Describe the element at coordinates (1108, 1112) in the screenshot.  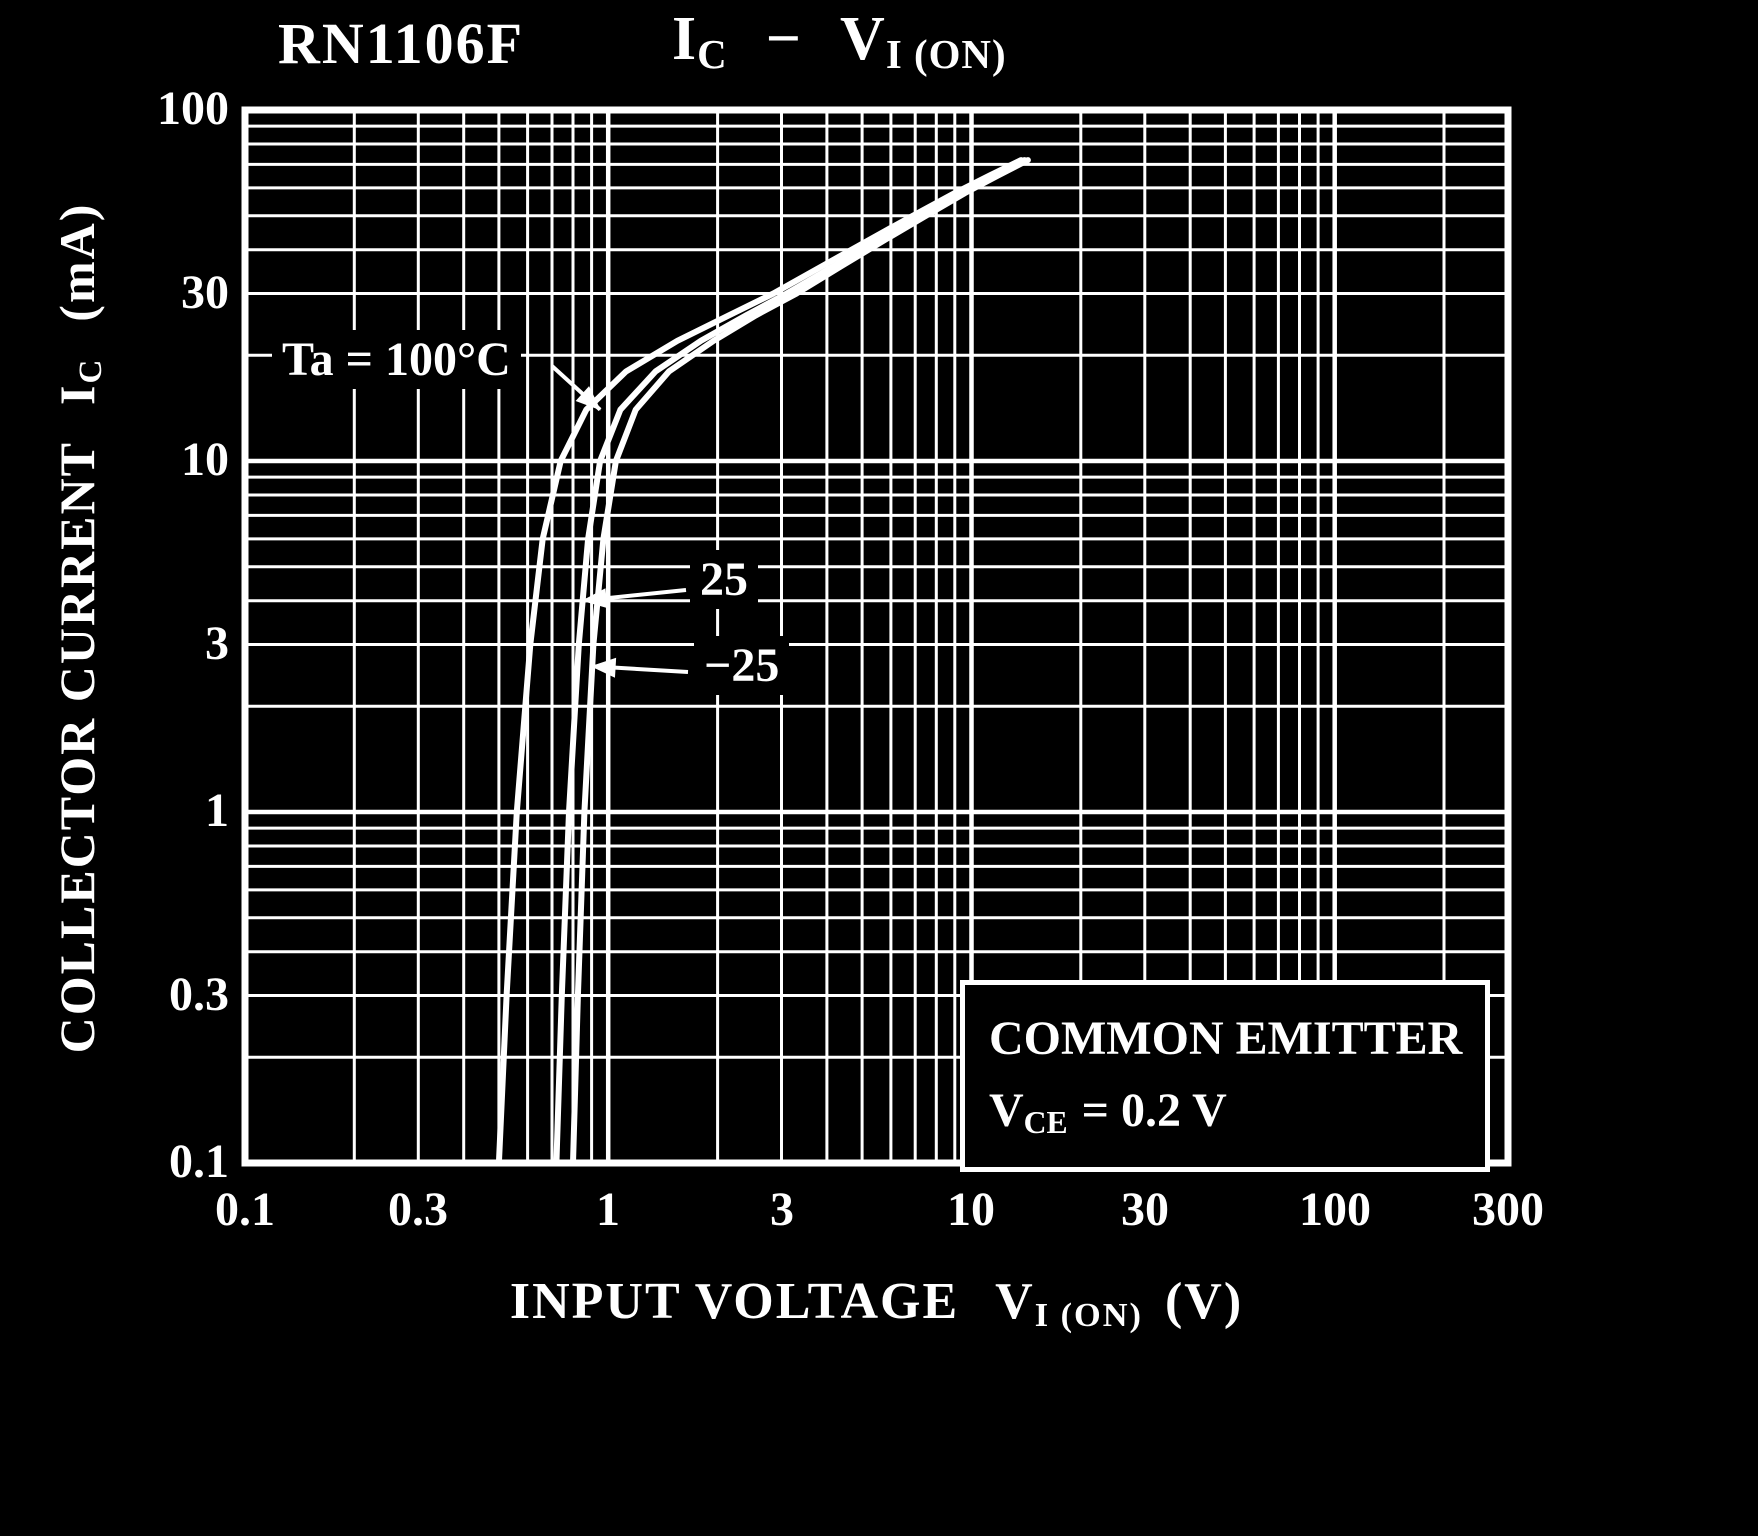
I see `condition-line2: VCE = 0.2 V` at that location.